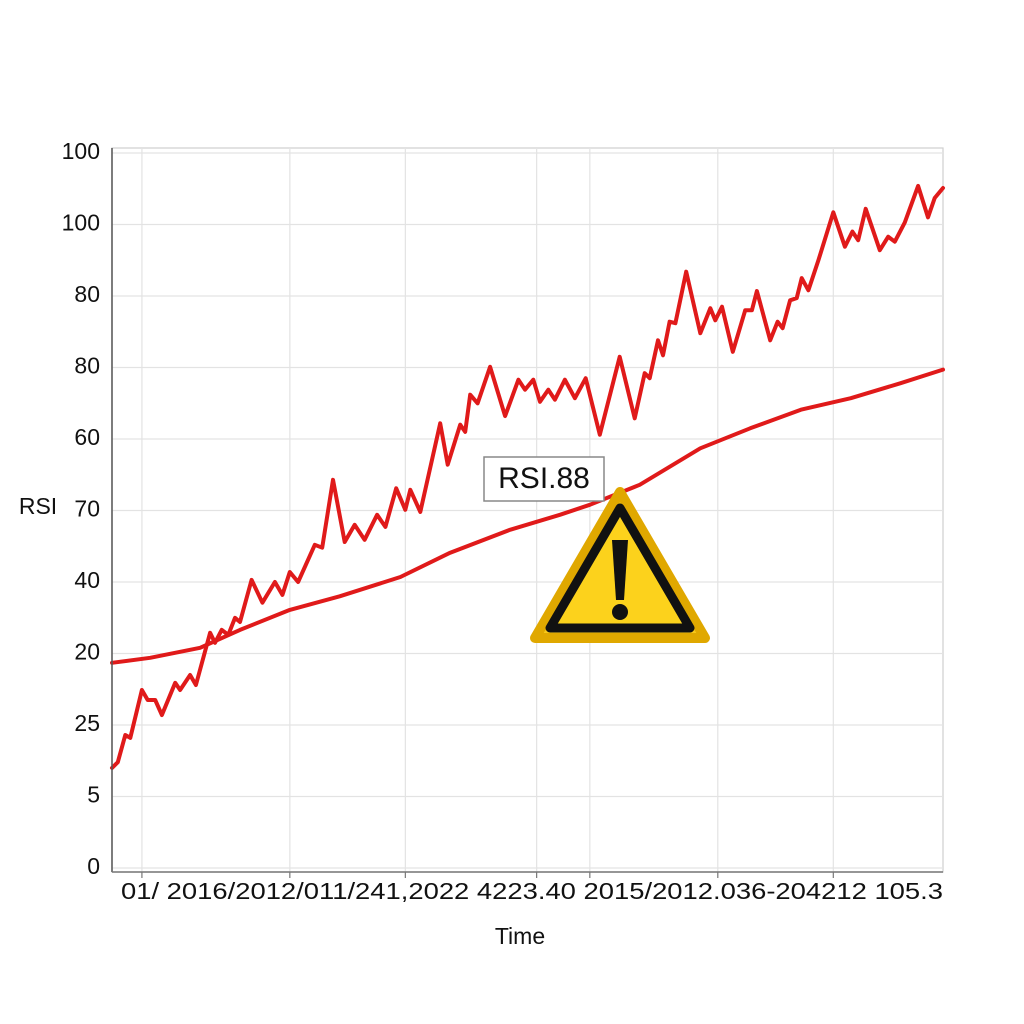 The width and height of the screenshot is (1024, 1024). What do you see at coordinates (520, 936) in the screenshot?
I see `x-axis-label: Time` at bounding box center [520, 936].